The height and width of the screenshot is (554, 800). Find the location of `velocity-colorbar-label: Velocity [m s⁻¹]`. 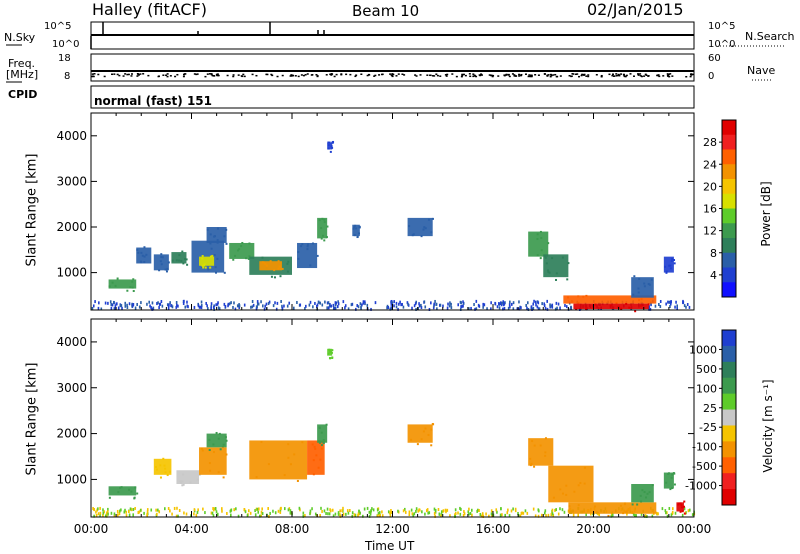

velocity-colorbar-label: Velocity [m s⁻¹] is located at coordinates (768, 426).